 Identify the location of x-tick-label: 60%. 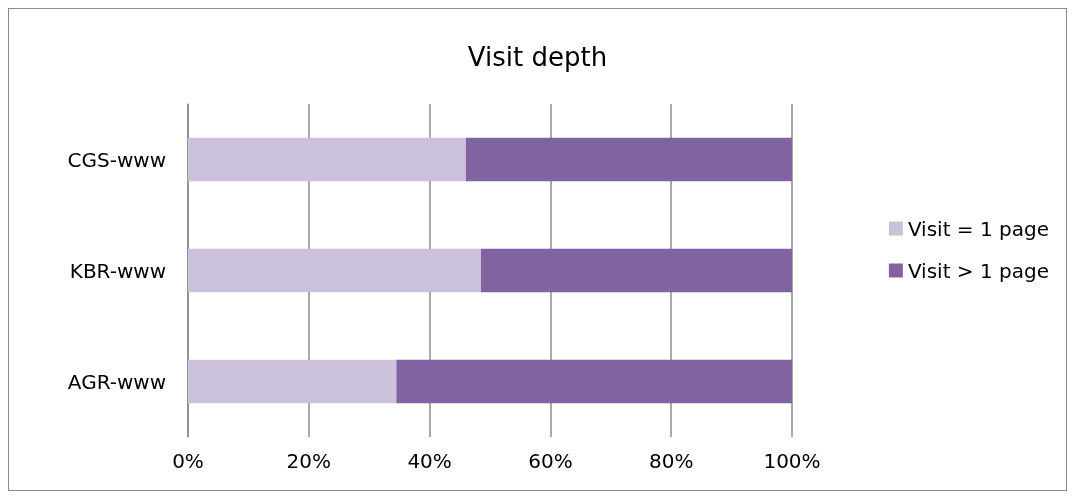
(550, 461).